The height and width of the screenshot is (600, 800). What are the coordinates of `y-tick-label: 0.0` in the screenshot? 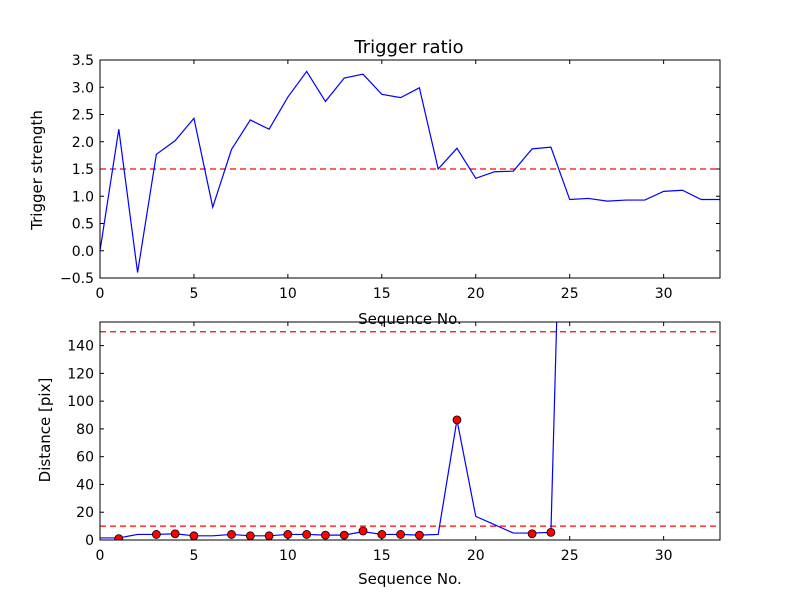 It's located at (83, 252).